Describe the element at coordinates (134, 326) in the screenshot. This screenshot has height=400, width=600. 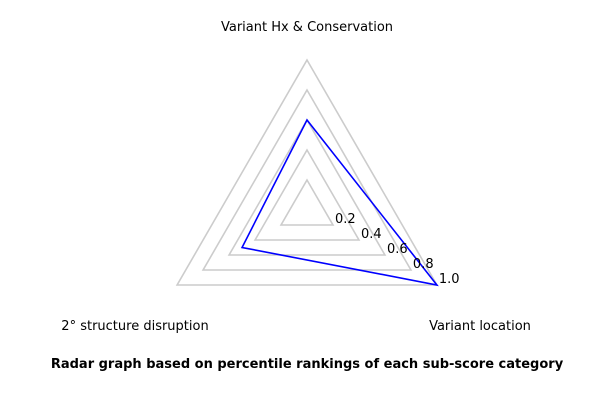
I see `axis-label-3: 2° structure disruption` at that location.